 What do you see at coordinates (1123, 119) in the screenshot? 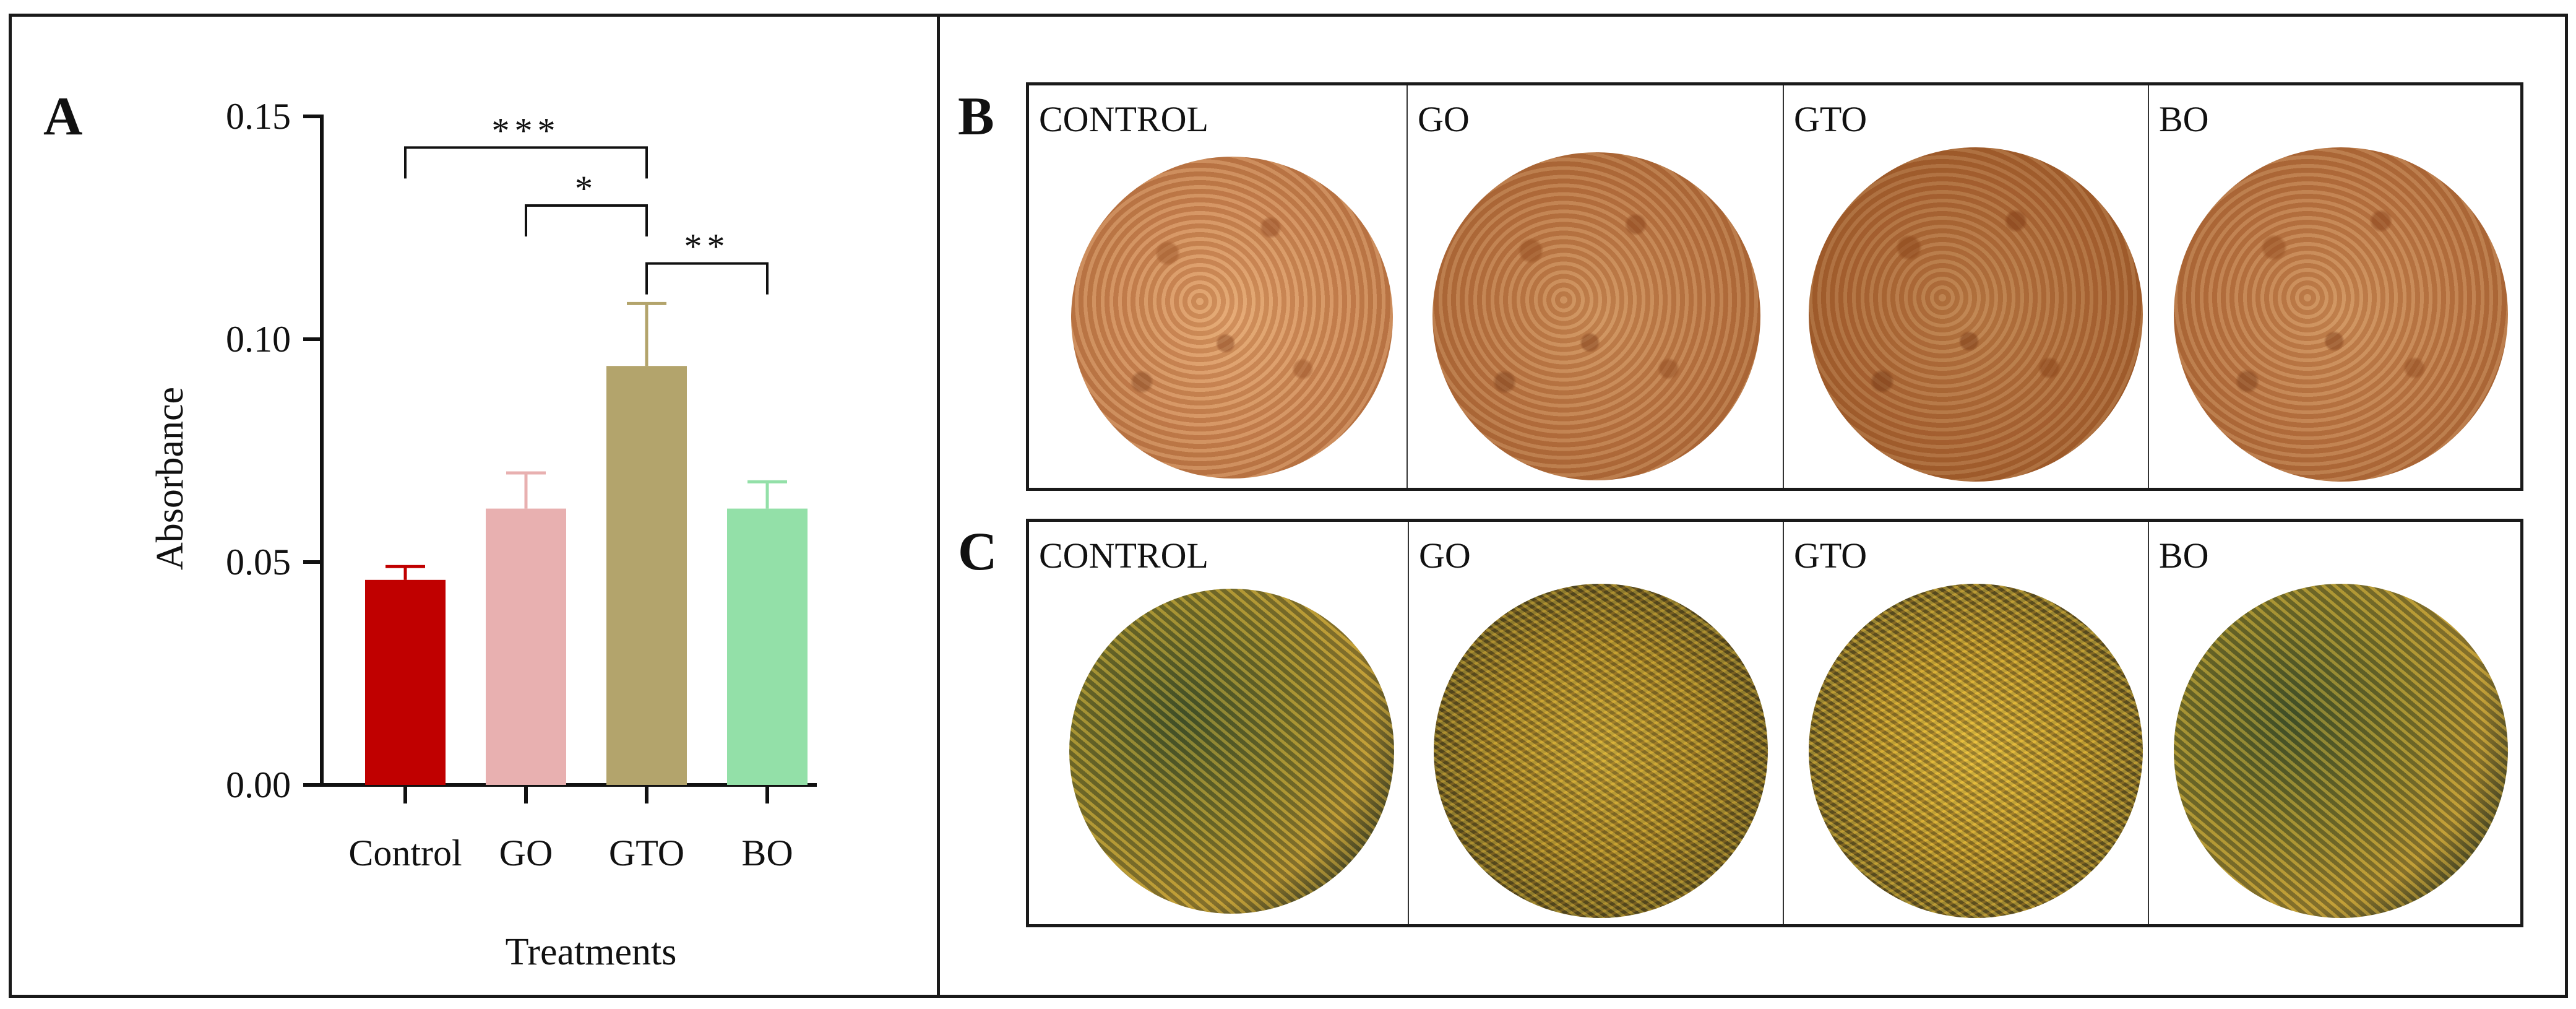
I see `panel-b-label-control: CONTROL` at bounding box center [1123, 119].